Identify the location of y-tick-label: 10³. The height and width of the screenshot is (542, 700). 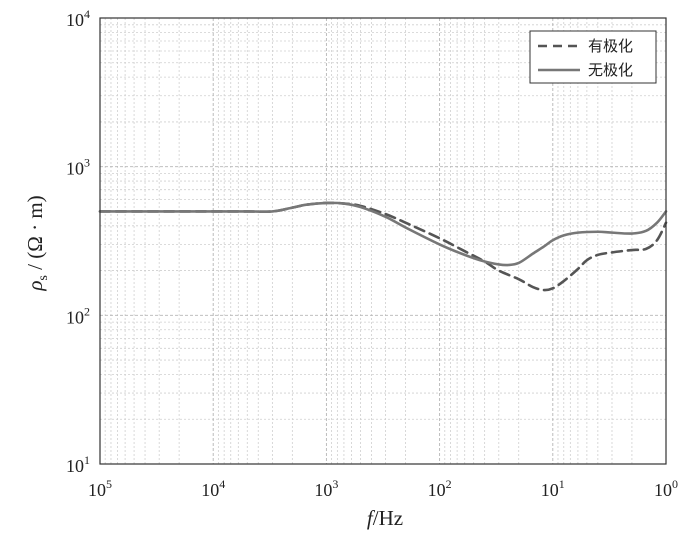
(78, 167).